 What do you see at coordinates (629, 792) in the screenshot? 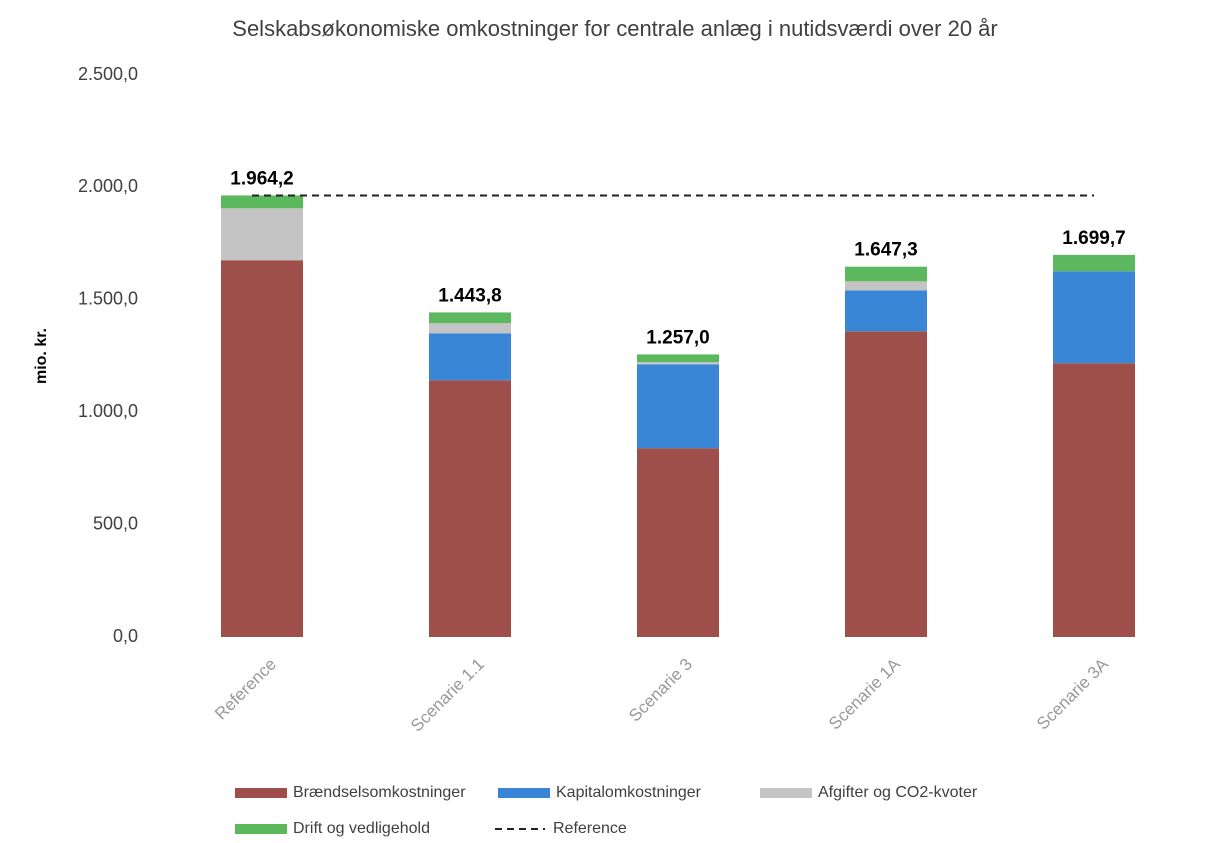
I see `legend-label: Kapitalomkostninger` at bounding box center [629, 792].